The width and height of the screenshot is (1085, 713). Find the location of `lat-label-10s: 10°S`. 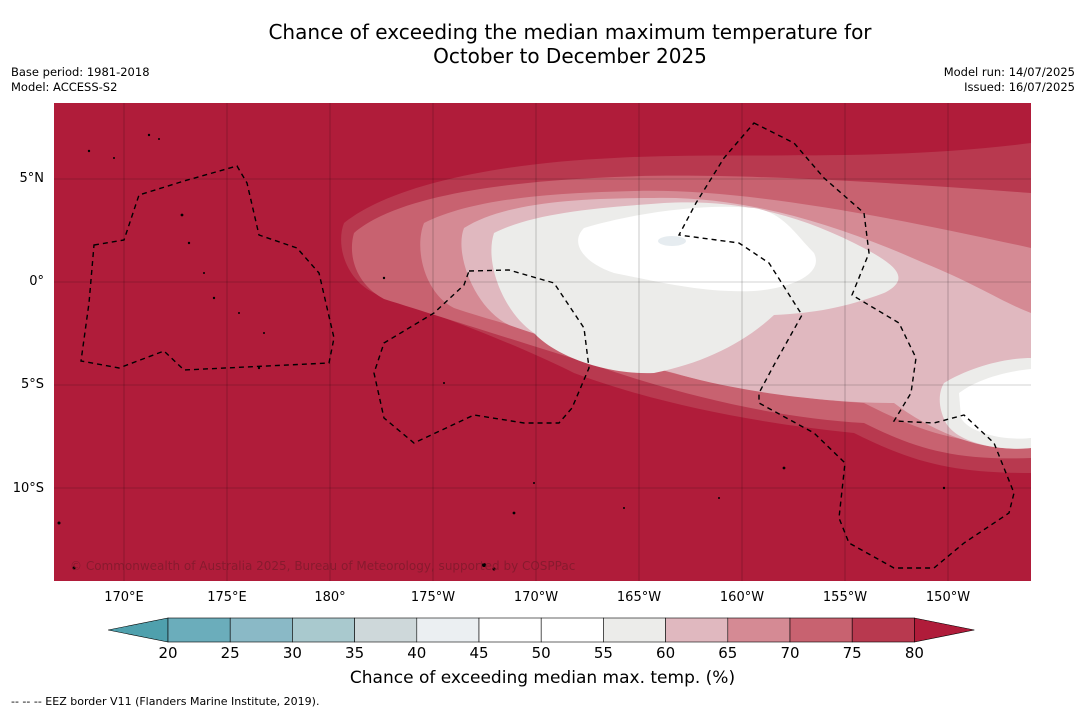

lat-label-10s: 10°S is located at coordinates (28, 488).